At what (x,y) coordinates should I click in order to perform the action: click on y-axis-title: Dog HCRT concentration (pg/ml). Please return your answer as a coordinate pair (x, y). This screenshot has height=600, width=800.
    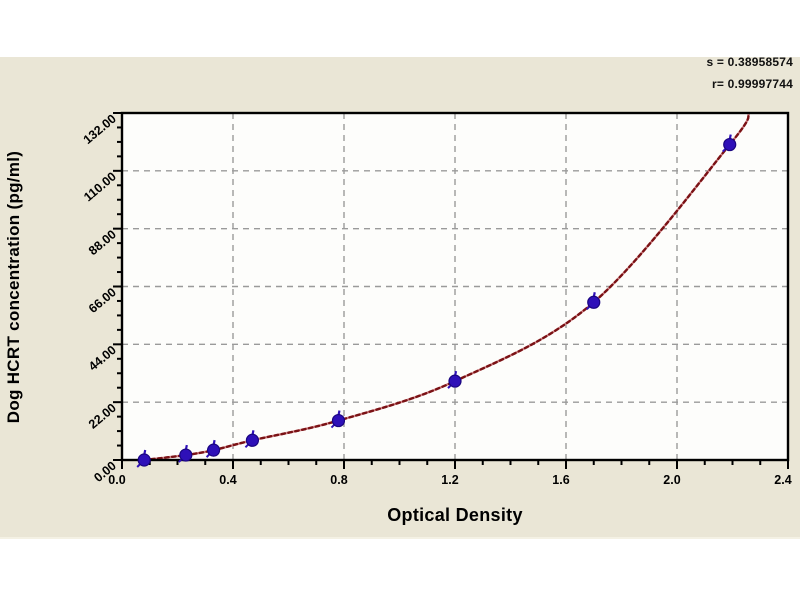
    Looking at the image, I should click on (13, 287).